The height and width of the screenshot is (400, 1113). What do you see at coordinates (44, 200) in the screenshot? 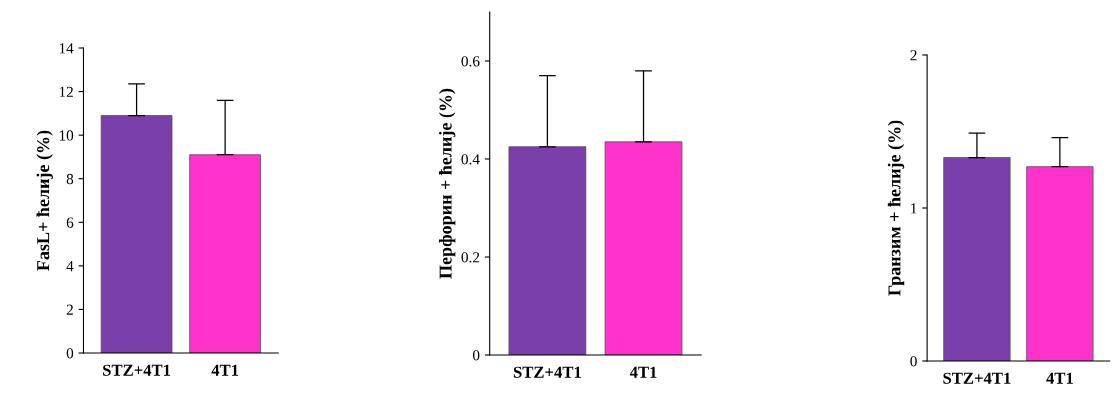
I see `y-axis-title: FasL+ ћелије (%)` at bounding box center [44, 200].